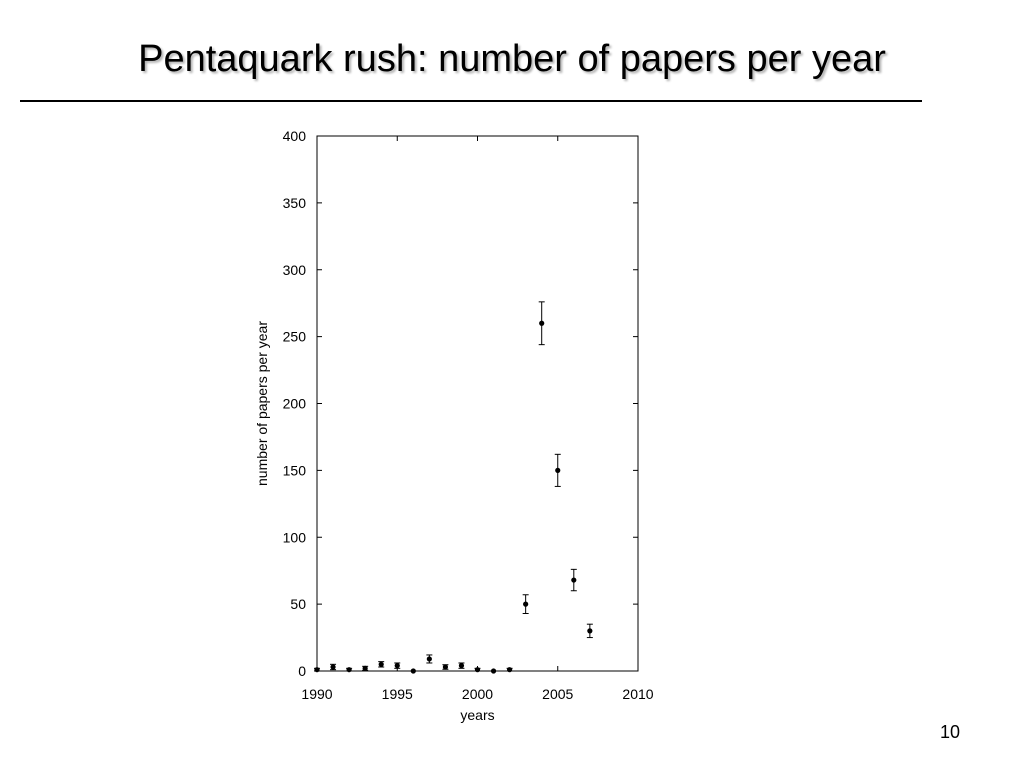 The image size is (1024, 768). What do you see at coordinates (637, 694) in the screenshot?
I see `x-tick-label: 2010` at bounding box center [637, 694].